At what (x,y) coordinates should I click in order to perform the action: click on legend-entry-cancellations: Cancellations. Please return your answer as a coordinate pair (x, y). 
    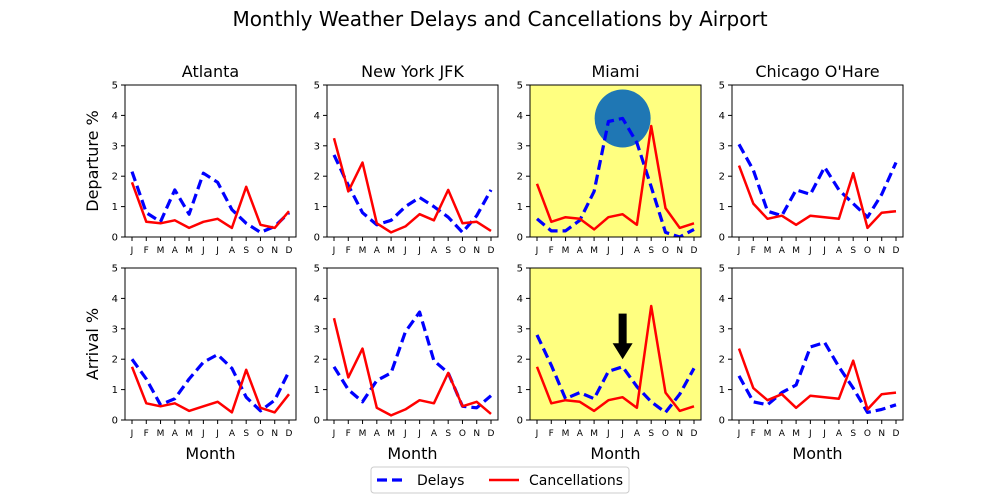
    Looking at the image, I should click on (556, 481).